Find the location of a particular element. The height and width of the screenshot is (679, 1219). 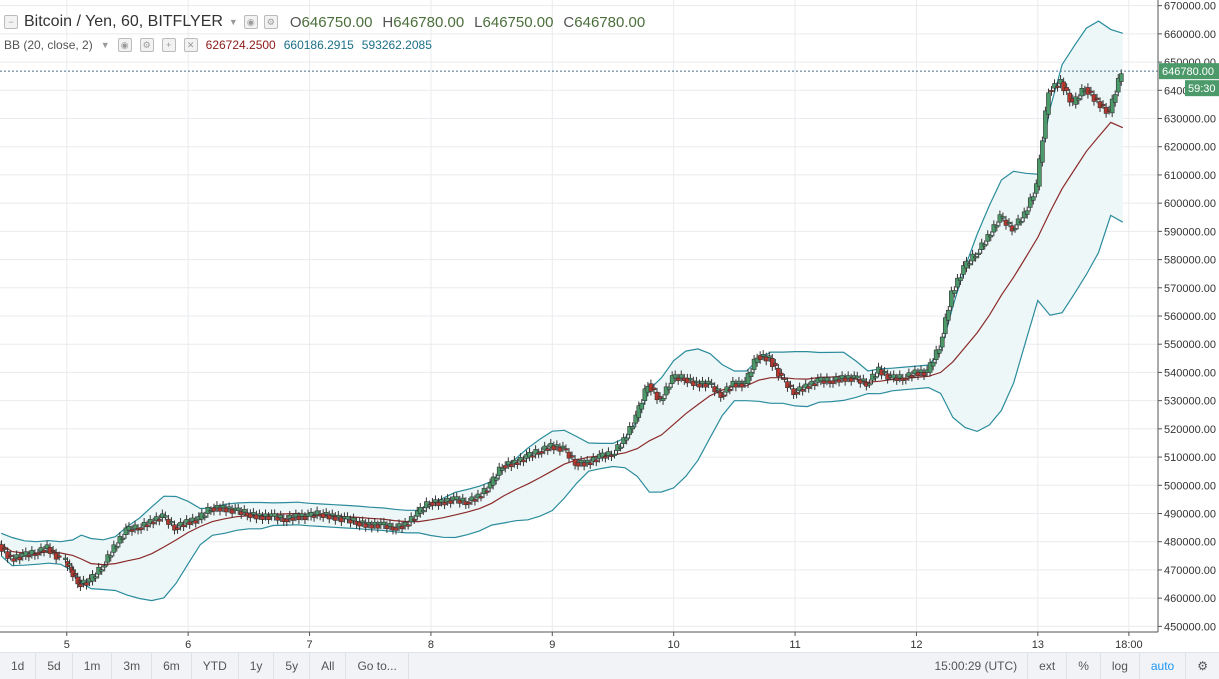

range-button-all: All is located at coordinates (328, 666).